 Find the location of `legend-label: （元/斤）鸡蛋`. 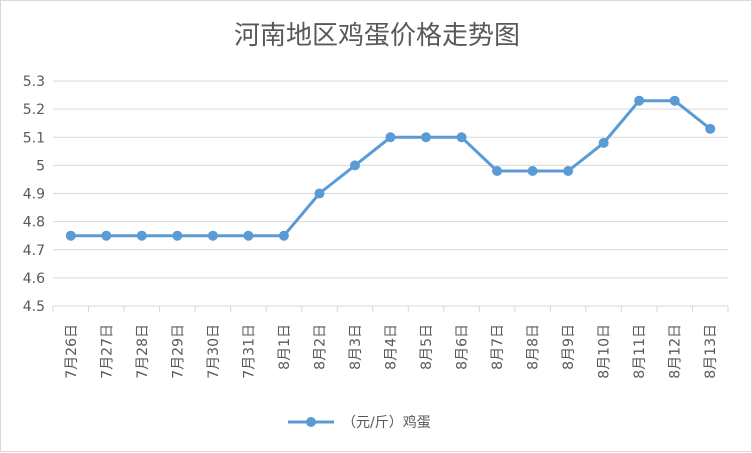

legend-label: （元/斤）鸡蛋 is located at coordinates (386, 422).